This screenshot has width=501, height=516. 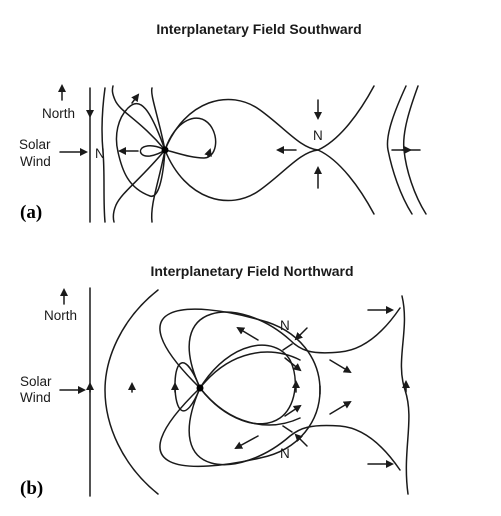 I want to click on n-bottom-inflow, so click(x=301, y=440).